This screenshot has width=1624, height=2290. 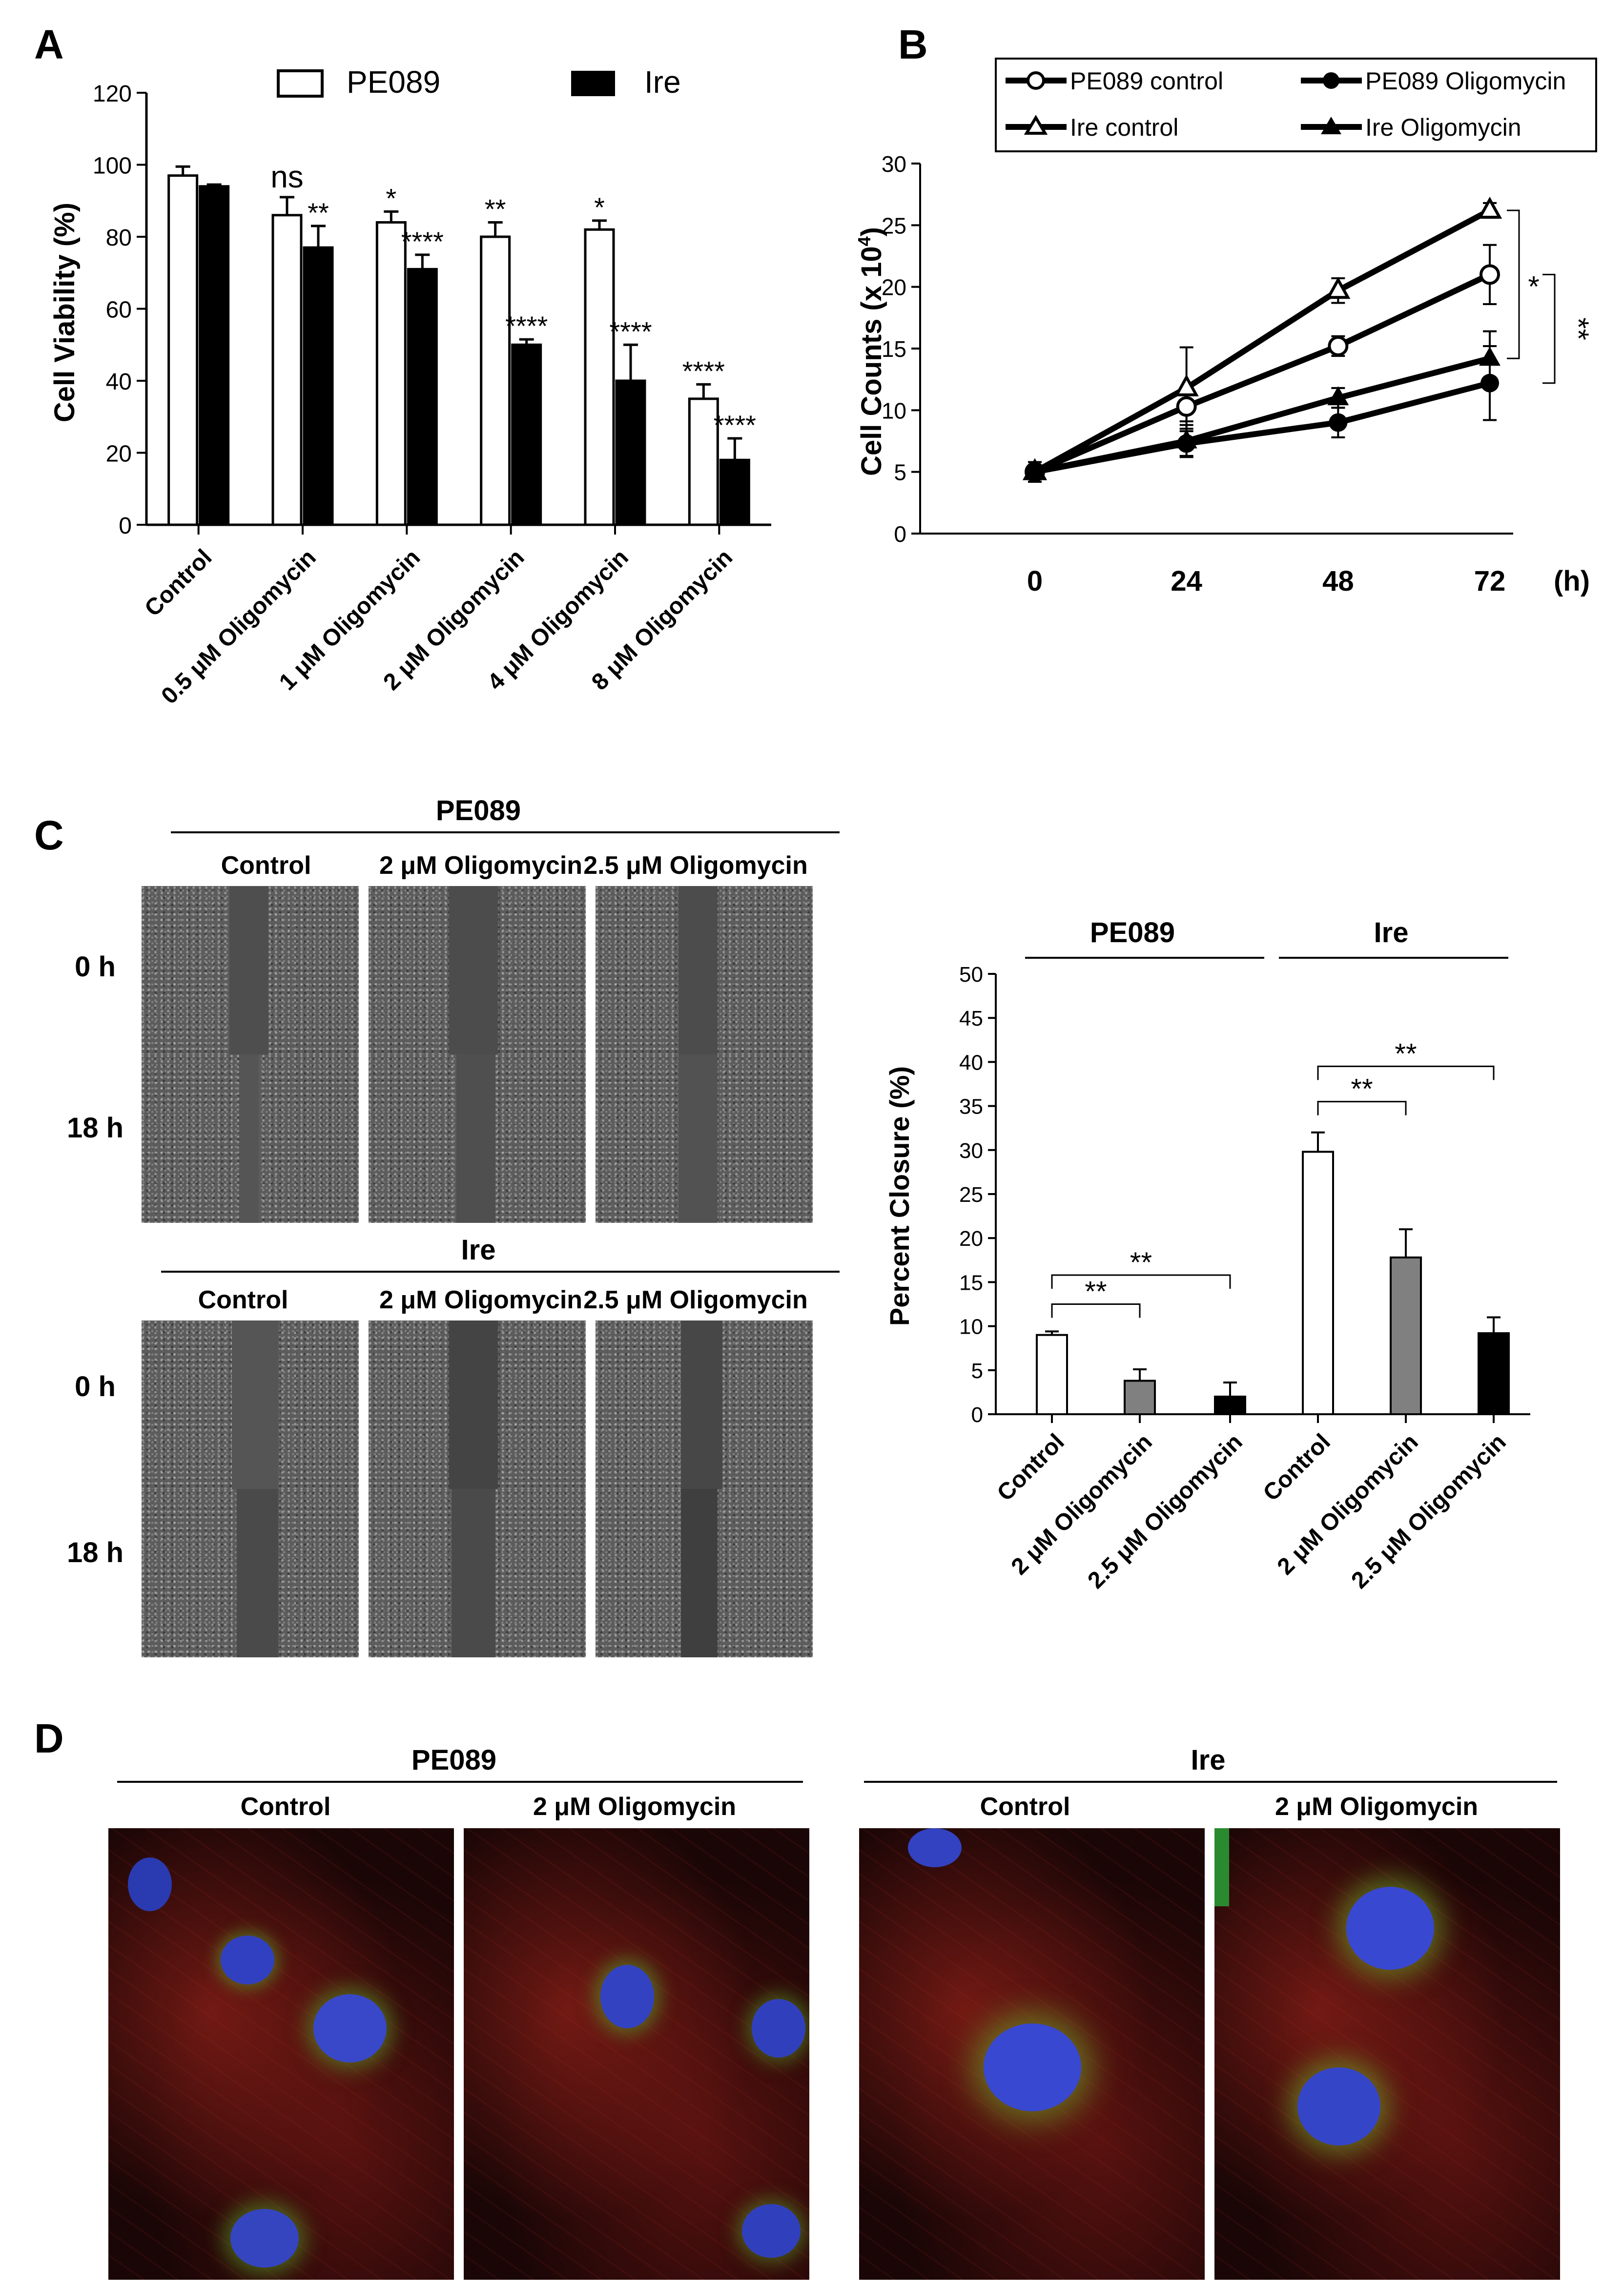 What do you see at coordinates (183, 350) in the screenshot?
I see `bar-pe089-control` at bounding box center [183, 350].